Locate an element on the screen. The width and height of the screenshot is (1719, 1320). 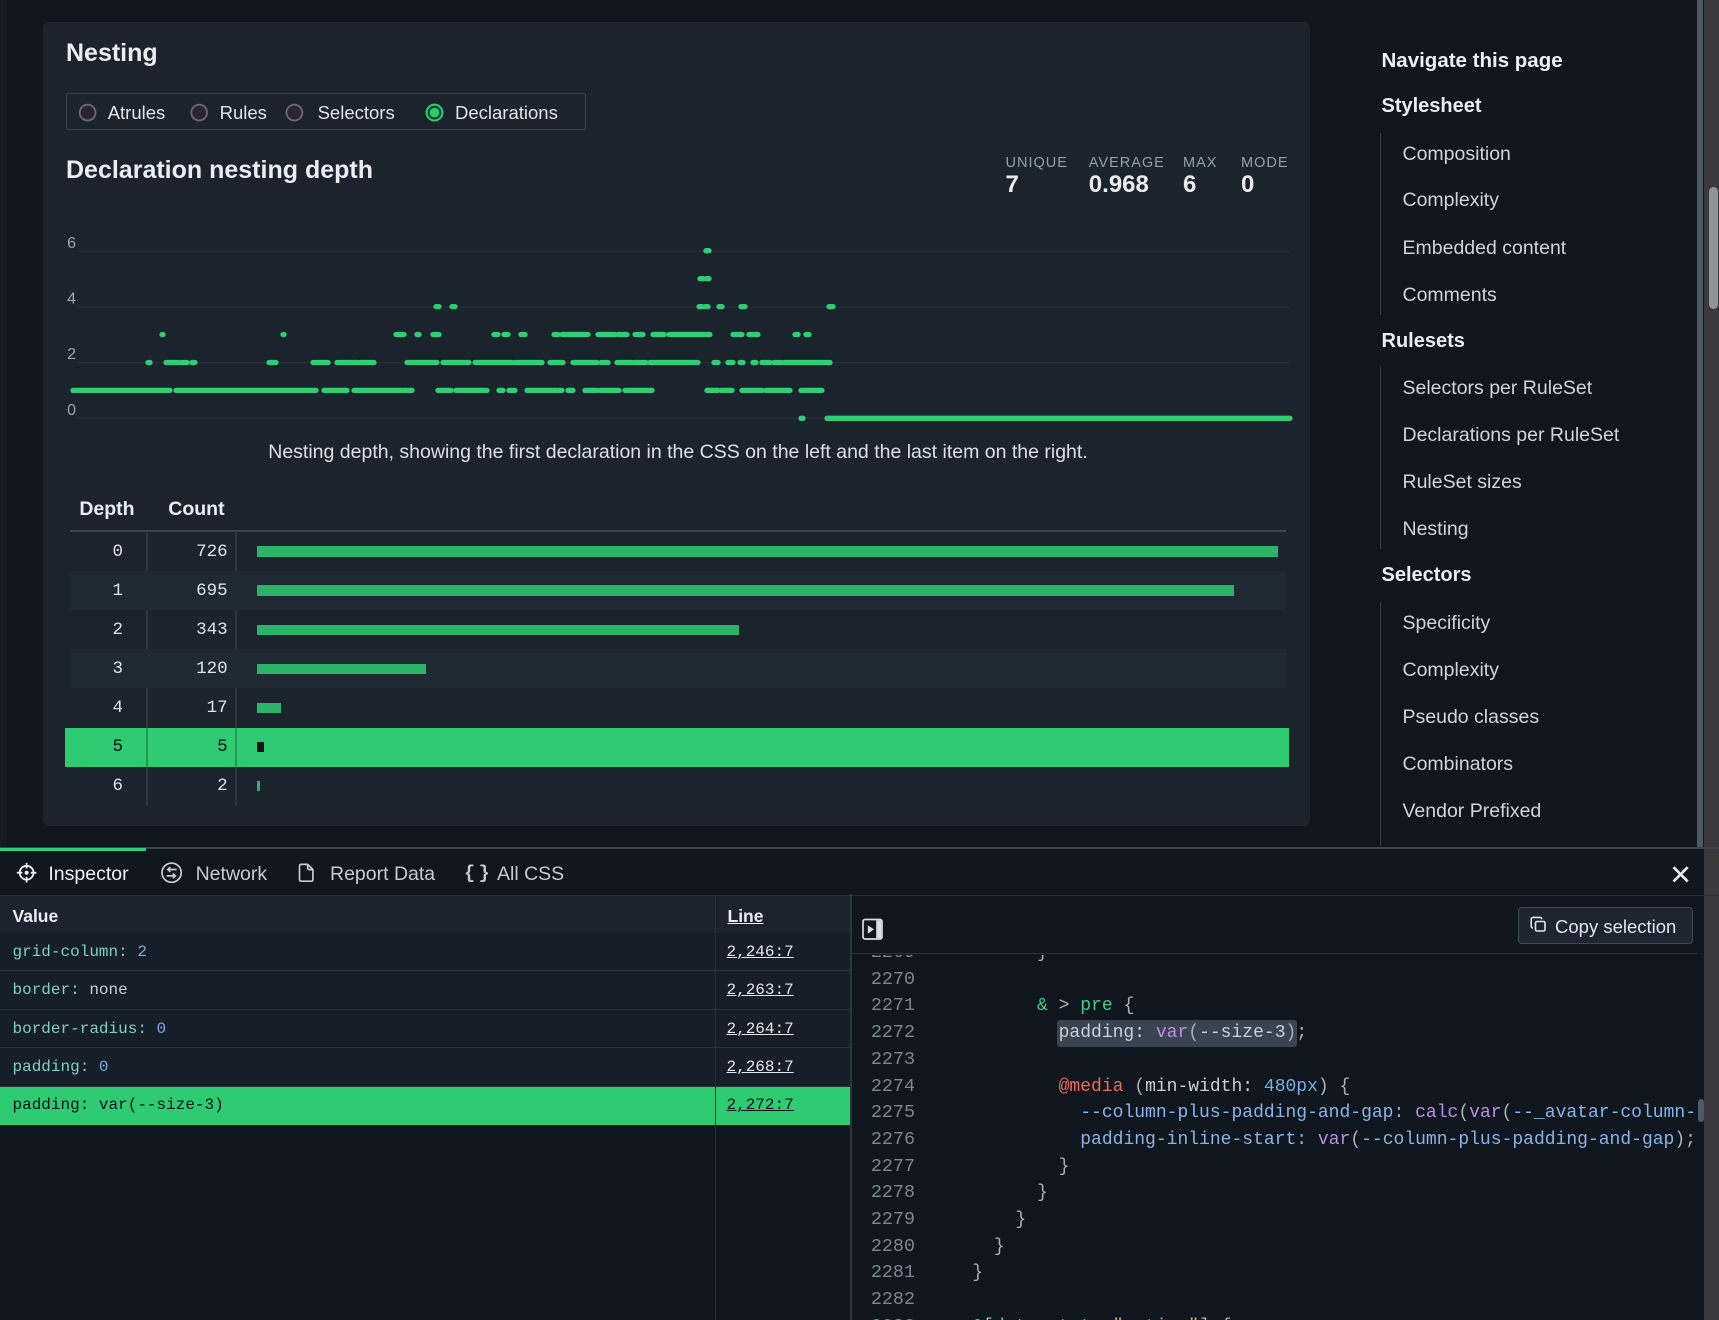
svg-text: 0 is located at coordinates (71, 410).